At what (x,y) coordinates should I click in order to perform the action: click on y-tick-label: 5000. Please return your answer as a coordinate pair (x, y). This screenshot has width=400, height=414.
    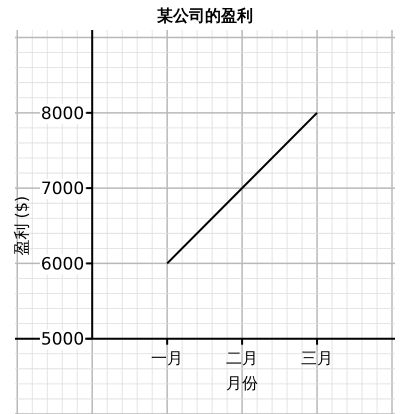
    Looking at the image, I should click on (62, 340).